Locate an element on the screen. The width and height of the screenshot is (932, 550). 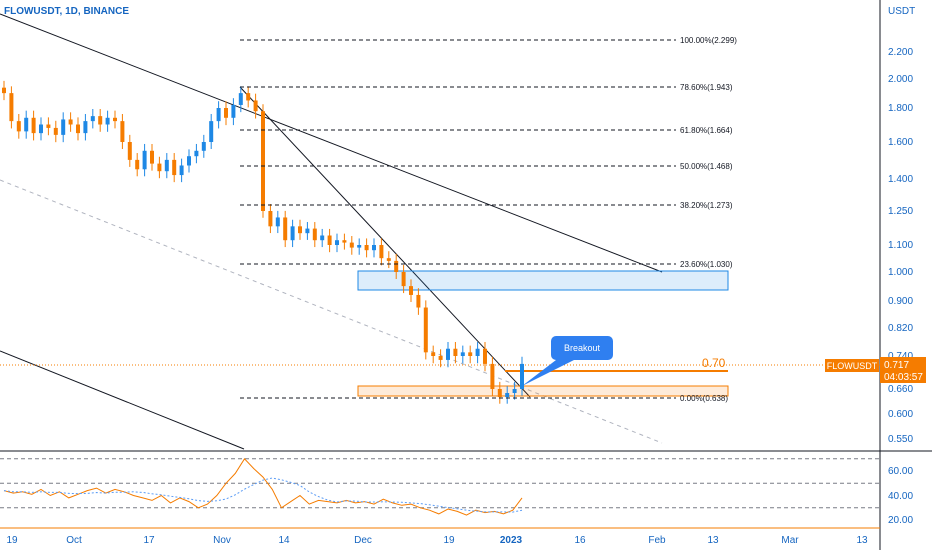
breakout-callout-bubble is located at coordinates (567, 361).